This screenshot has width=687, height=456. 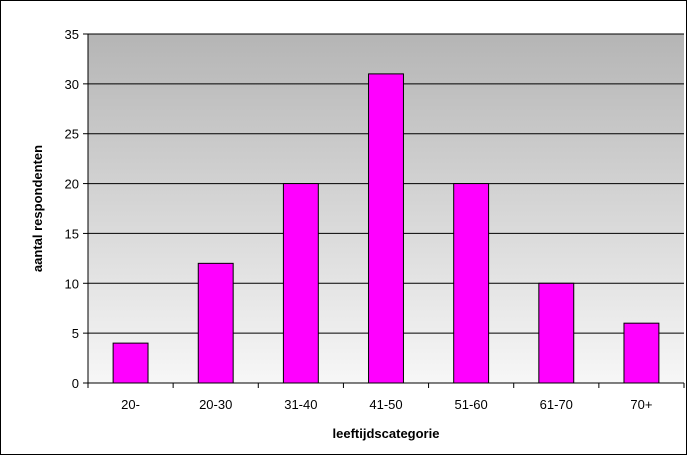 What do you see at coordinates (72, 184) in the screenshot?
I see `y-tick-label: 20` at bounding box center [72, 184].